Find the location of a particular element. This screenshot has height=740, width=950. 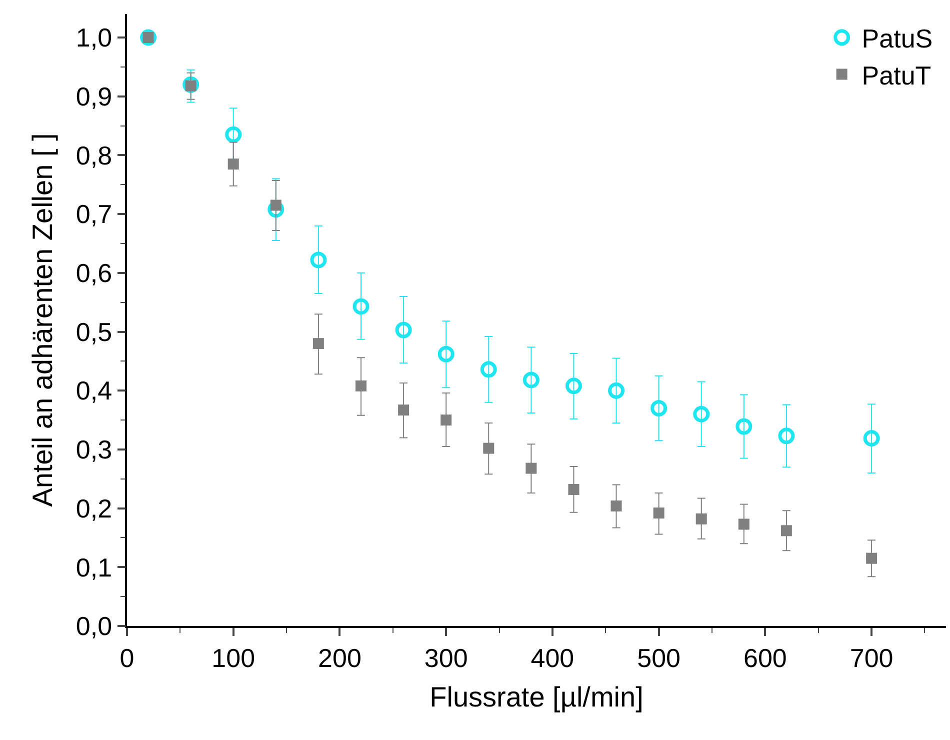

legend-label: PatuT is located at coordinates (897, 75).